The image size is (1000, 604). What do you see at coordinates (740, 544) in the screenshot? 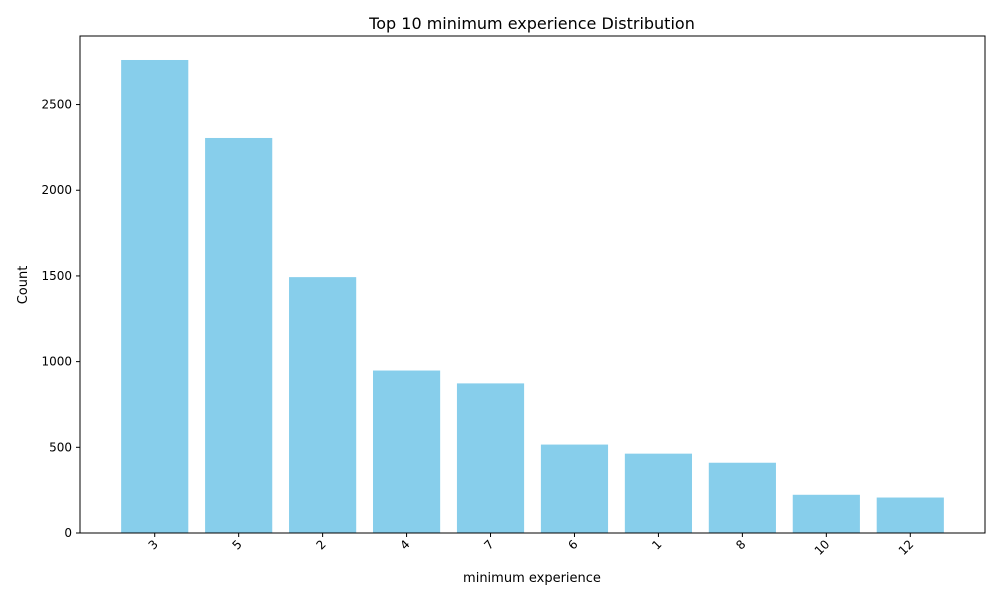
I see `x-tick-label: 8` at bounding box center [740, 544].